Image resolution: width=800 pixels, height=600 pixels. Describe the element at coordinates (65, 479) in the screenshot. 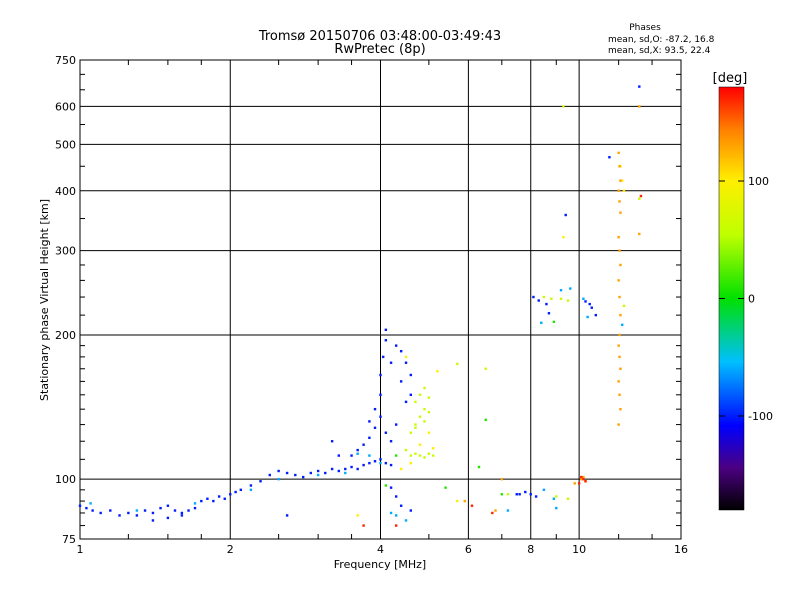

I see `y-tick-label: 100` at that location.